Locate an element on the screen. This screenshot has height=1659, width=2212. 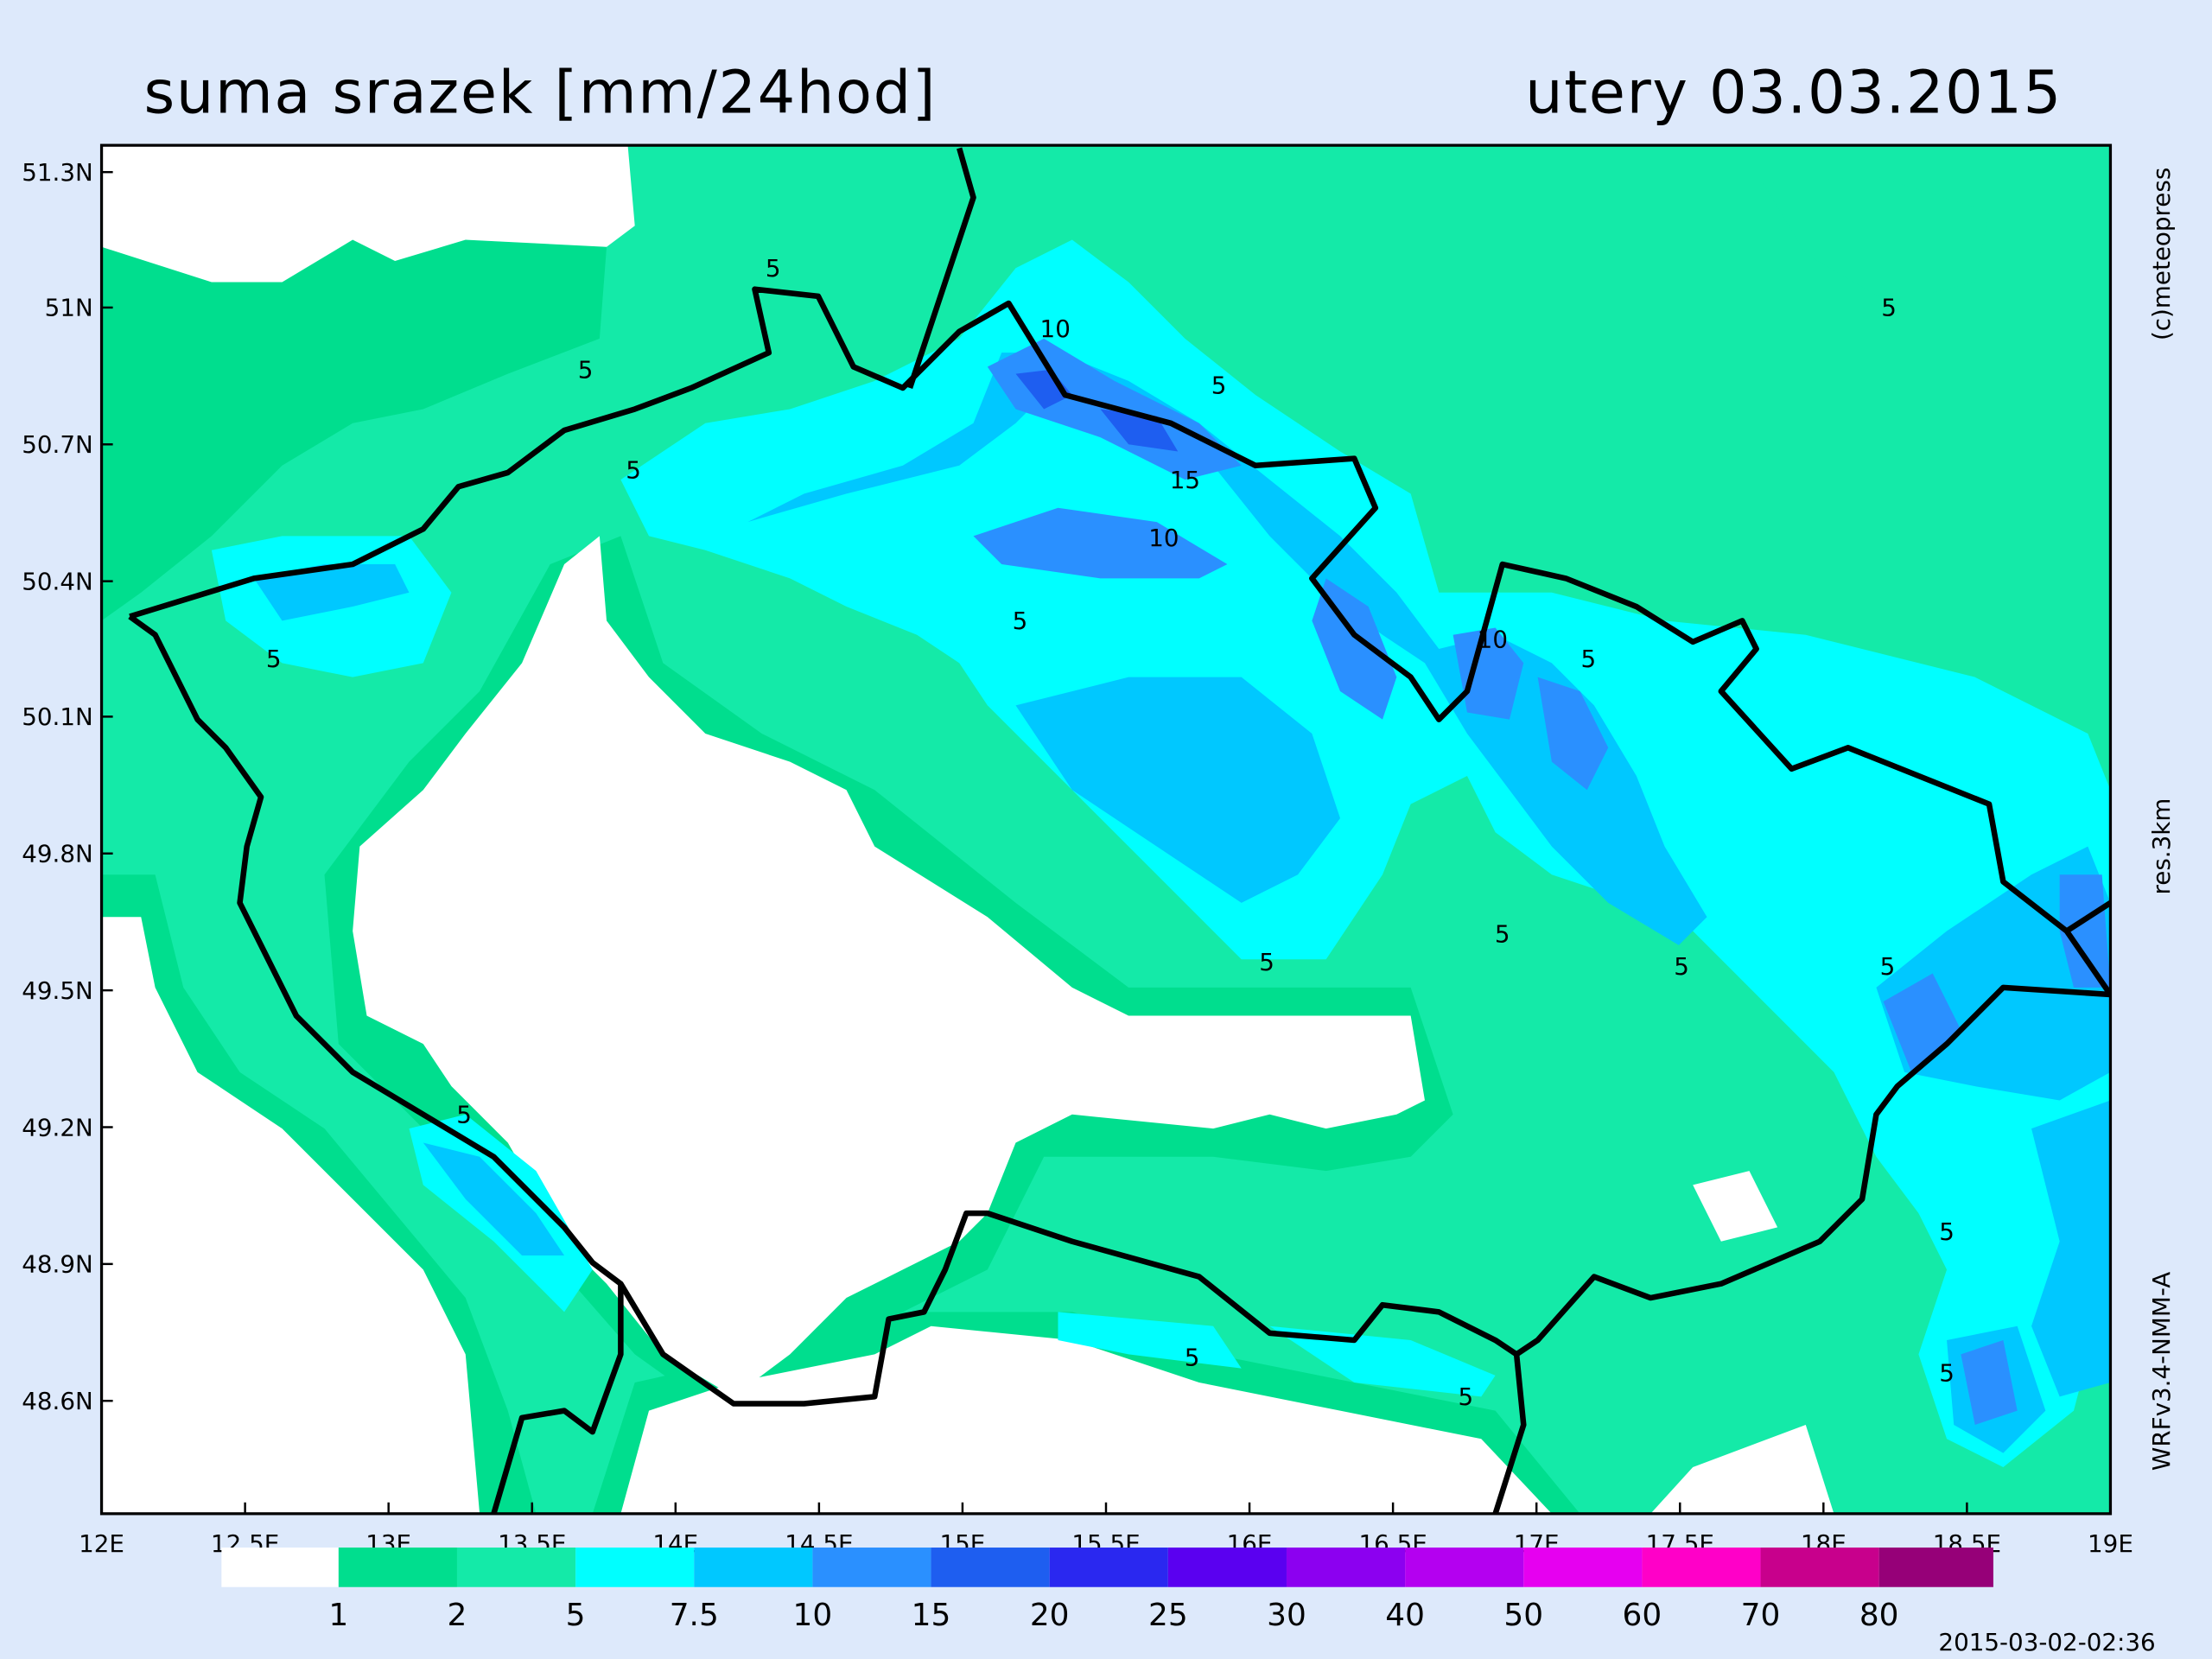
lat-label: 49.2N is located at coordinates (57, 1127).